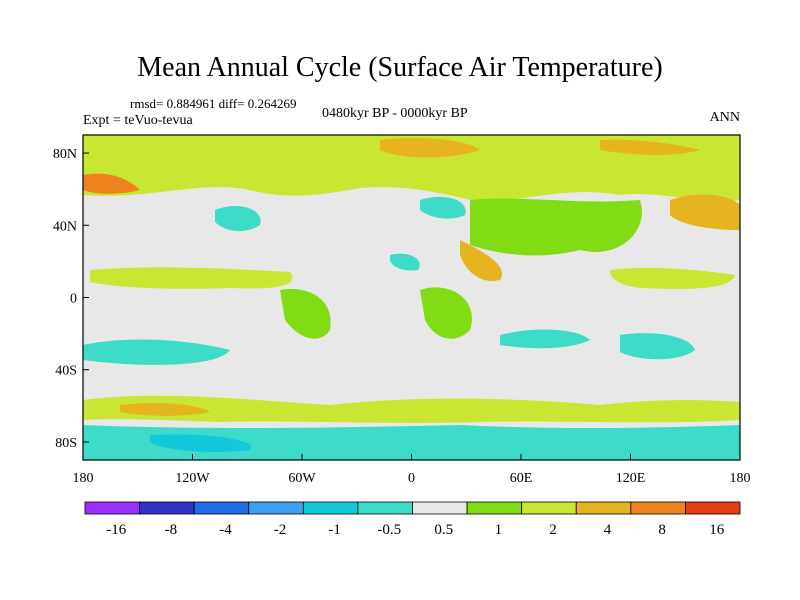 The image size is (800, 600). Describe the element at coordinates (672, 278) in the screenshot. I see `west-pacific-band` at that location.